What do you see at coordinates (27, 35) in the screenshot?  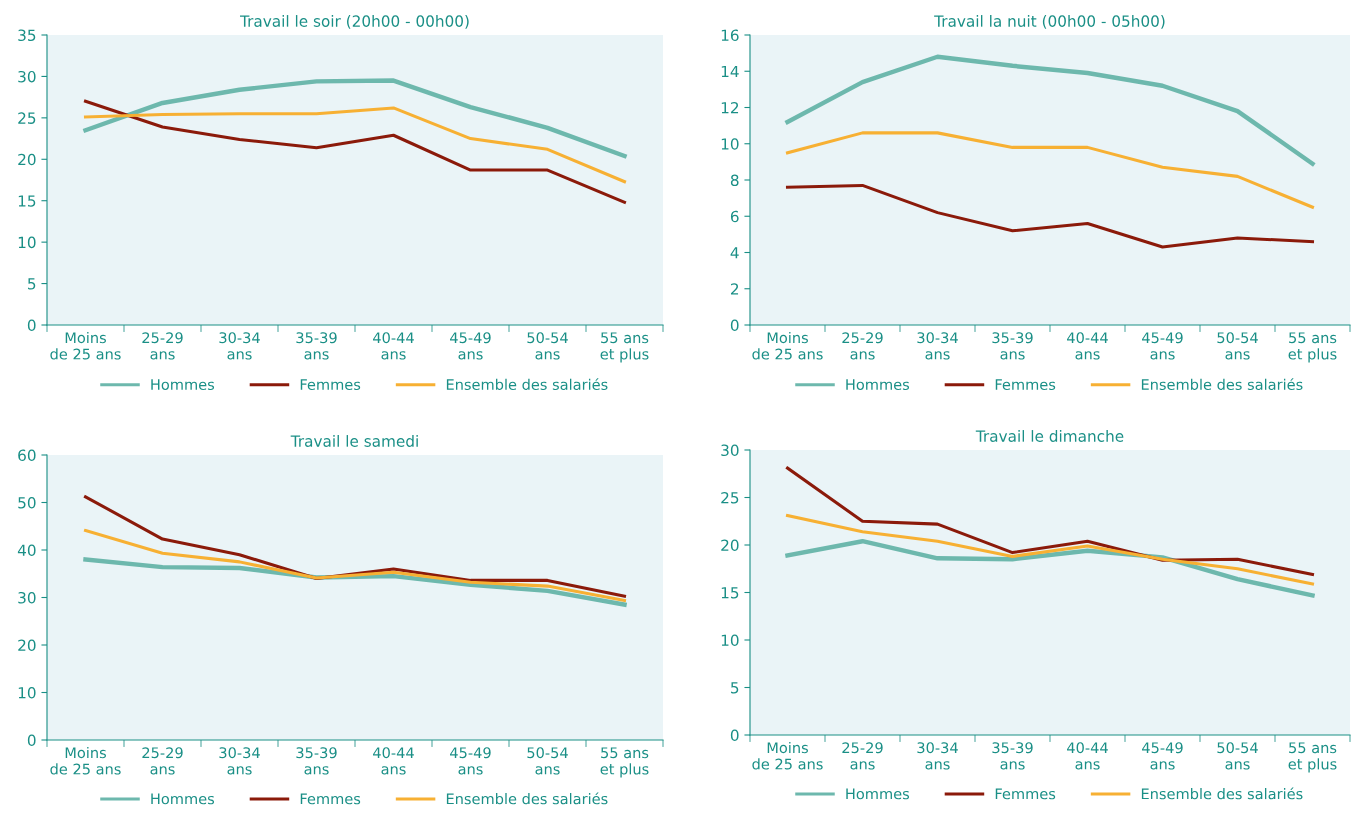 I see `y-tick-label: 35` at bounding box center [27, 35].